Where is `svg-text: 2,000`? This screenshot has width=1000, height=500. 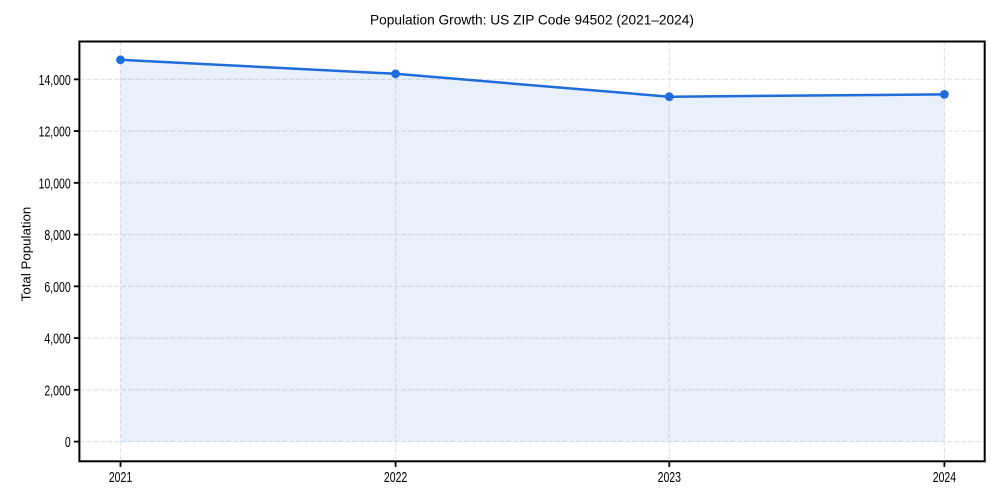 svg-text: 2,000 is located at coordinates (57, 389).